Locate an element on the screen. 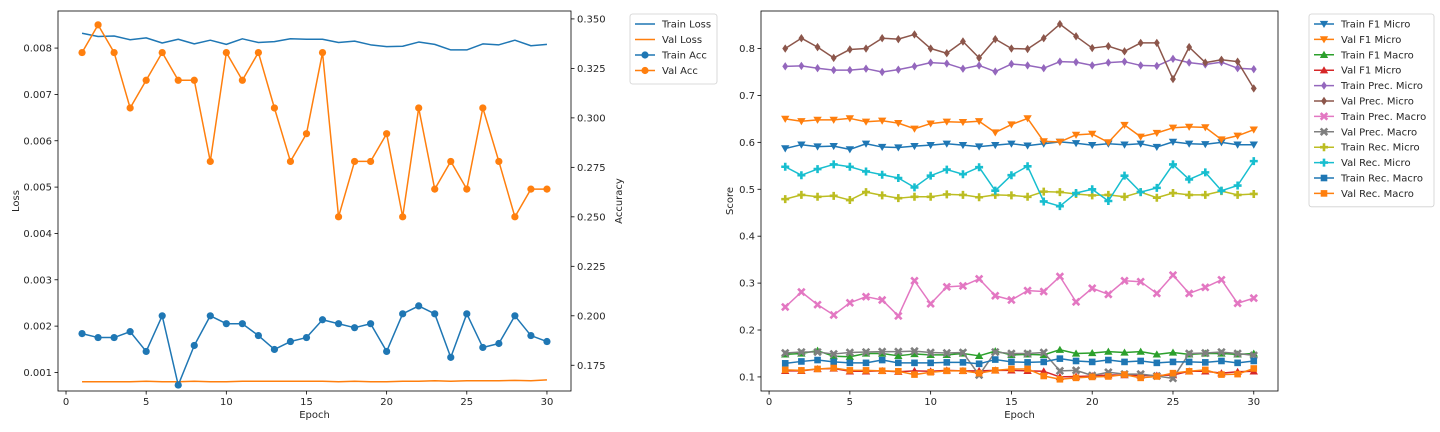 This screenshot has width=1440, height=432. y-tick-label: 0.003 is located at coordinates (37, 280).